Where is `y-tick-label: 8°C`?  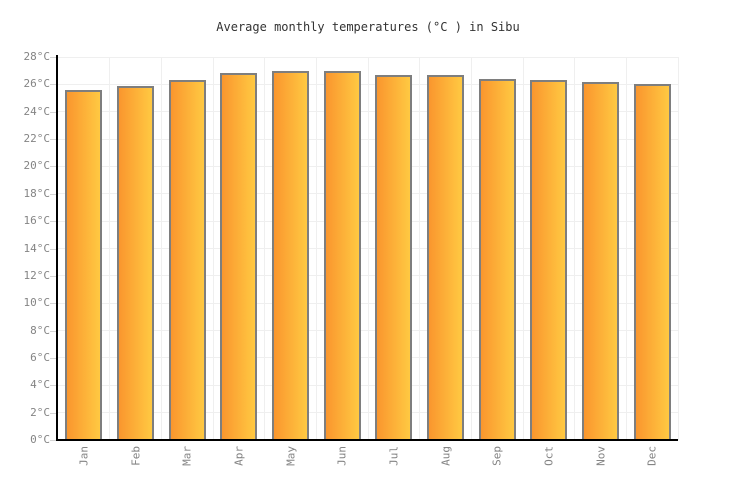
y-tick-label: 8°C is located at coordinates (40, 330).